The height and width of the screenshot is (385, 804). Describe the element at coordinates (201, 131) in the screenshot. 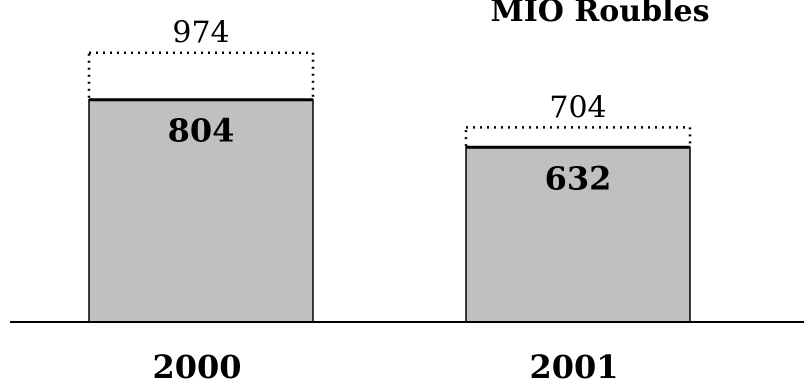

I see `data-label-bar-2000: 804` at that location.